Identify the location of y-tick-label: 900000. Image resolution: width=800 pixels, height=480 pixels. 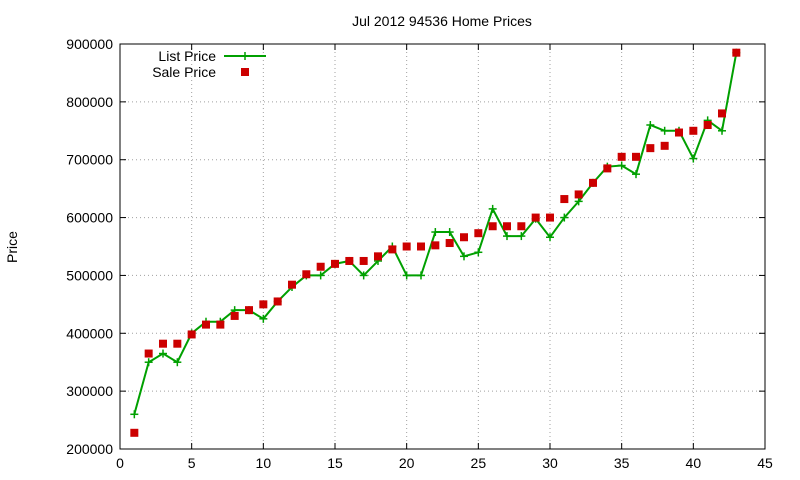
(89, 44).